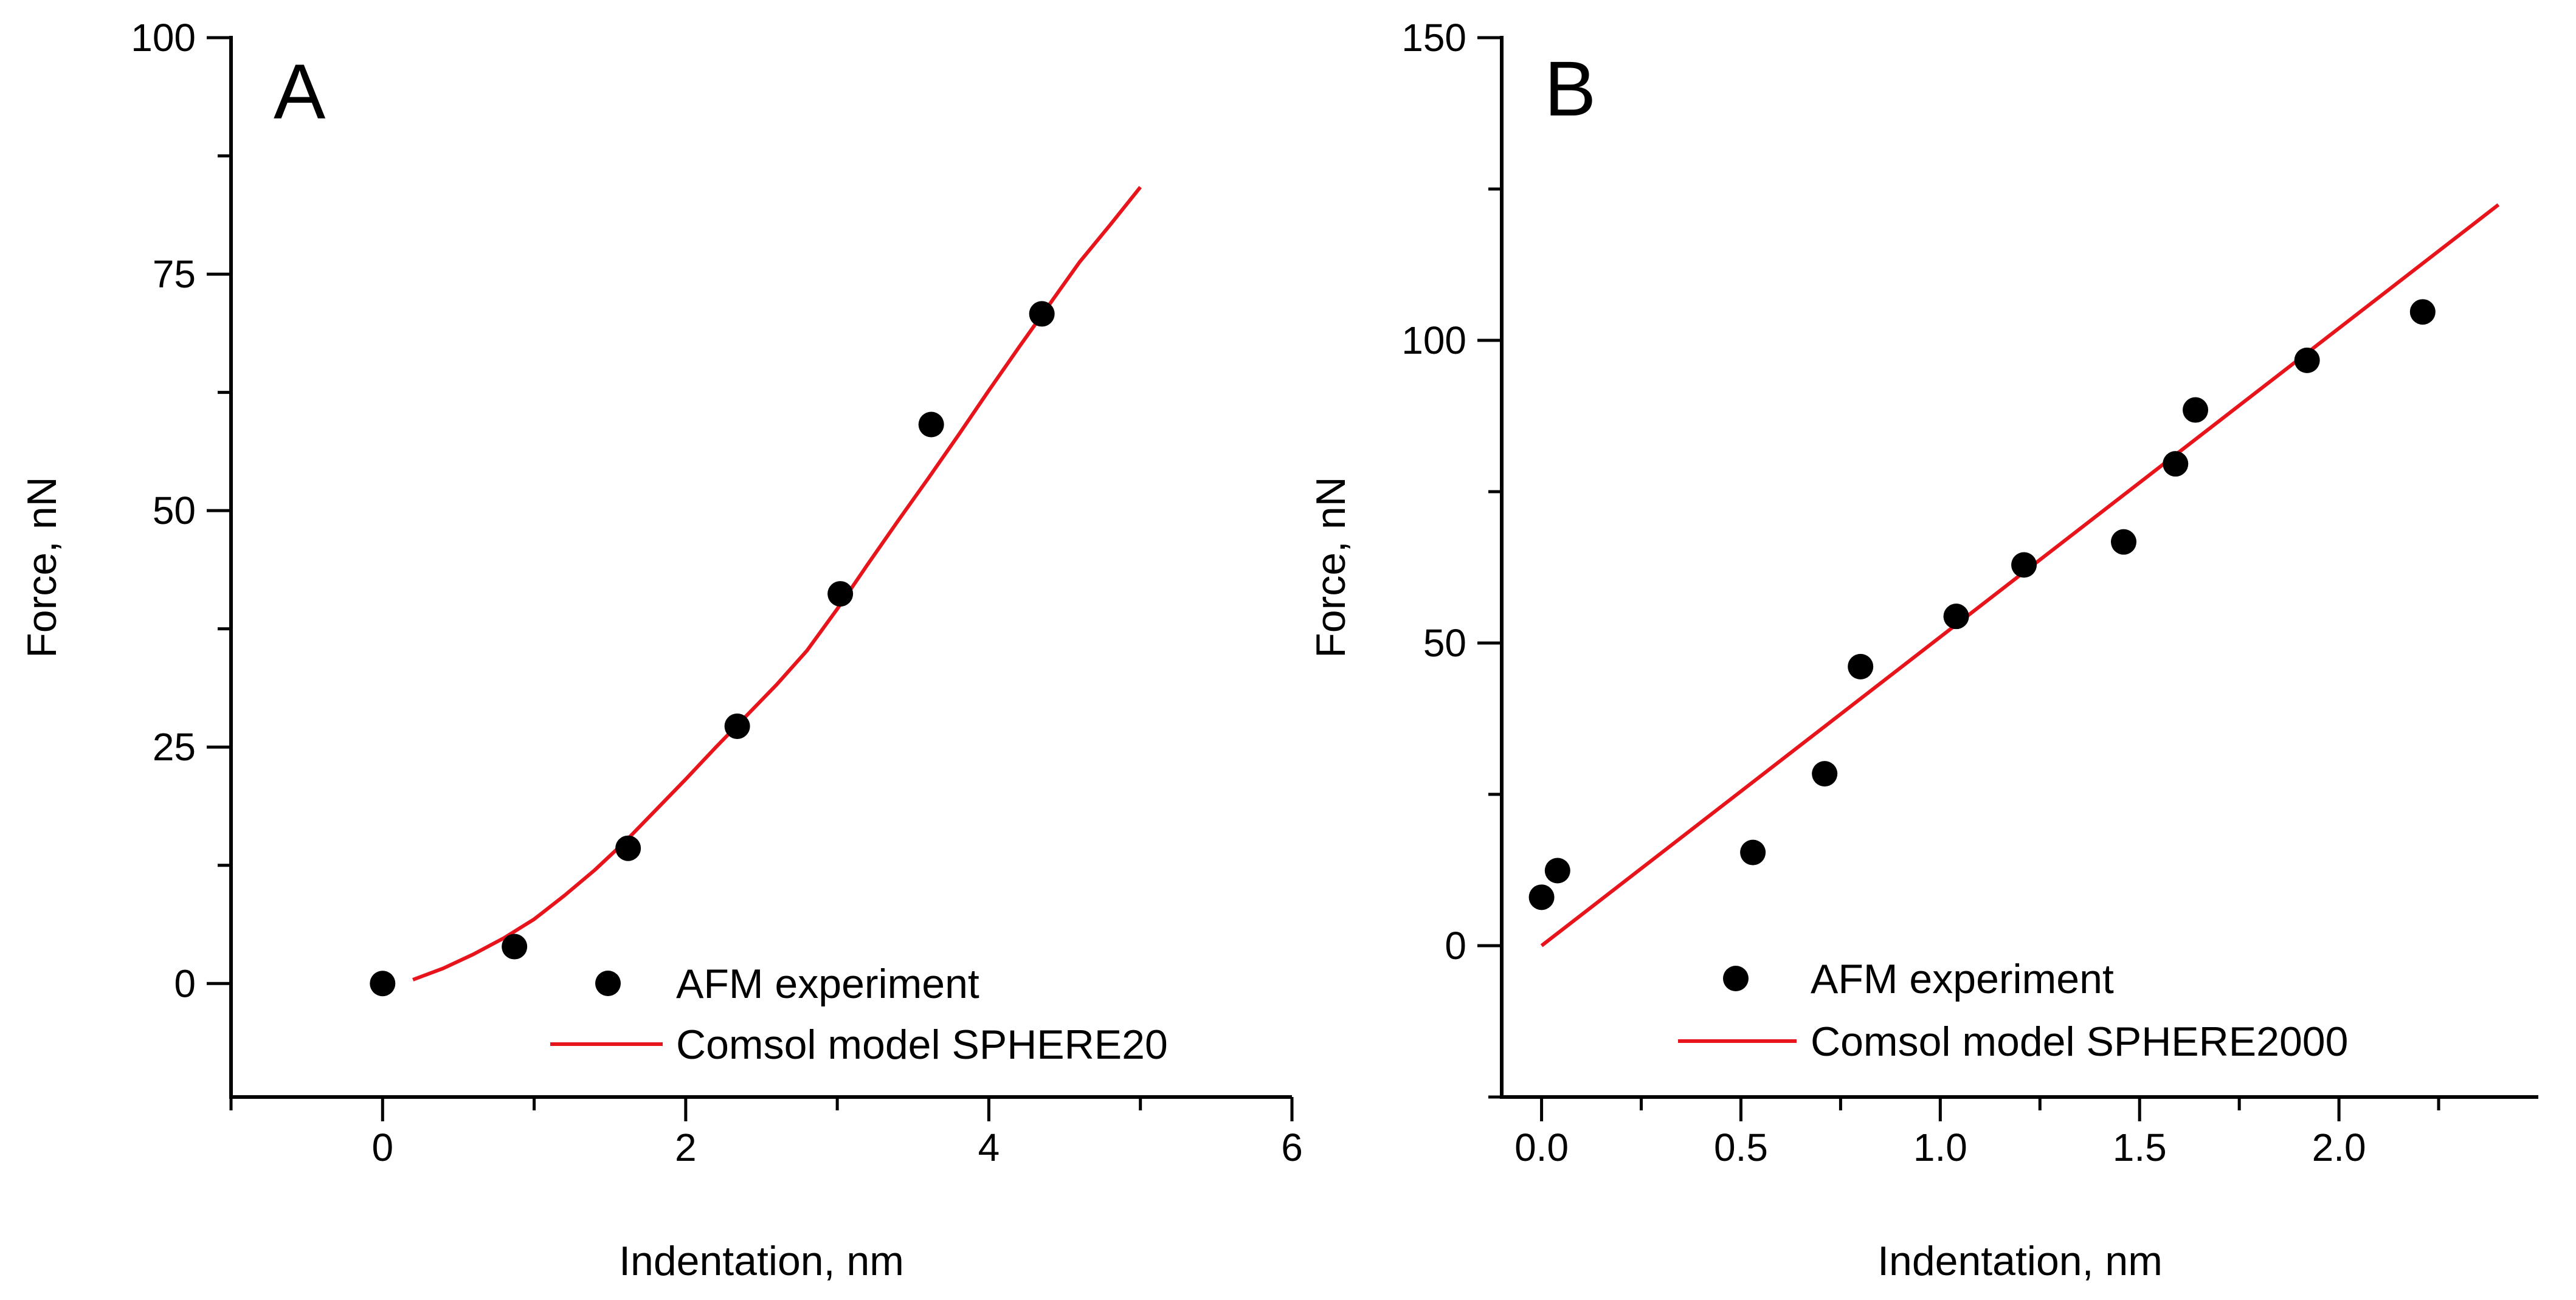  What do you see at coordinates (1570, 89) in the screenshot?
I see `panel-label: B` at bounding box center [1570, 89].